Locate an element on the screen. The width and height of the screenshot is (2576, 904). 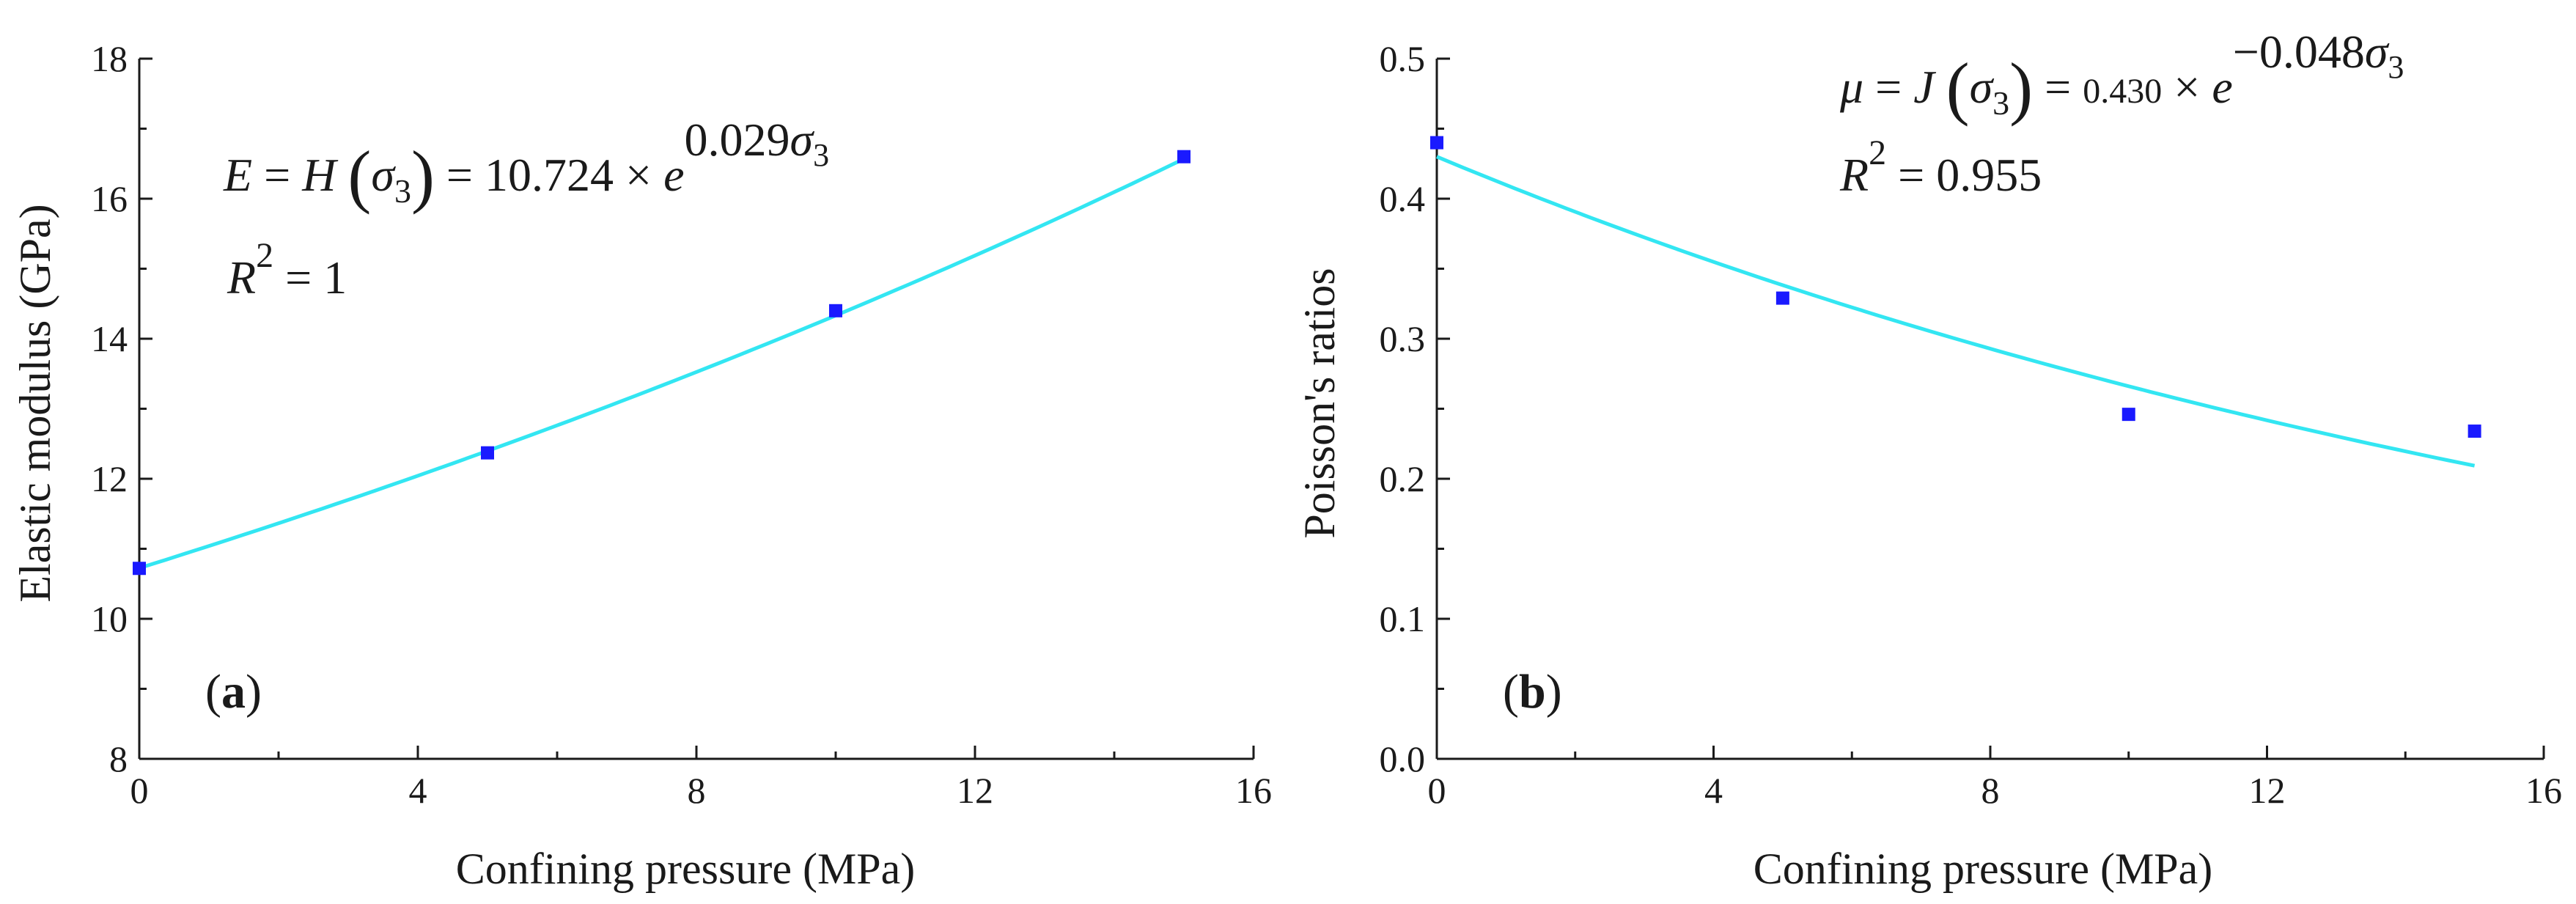
y-ticks-b: 0.0 0.1 0.2 0.3 0.4 0.5 is located at coordinates (1415, 409).